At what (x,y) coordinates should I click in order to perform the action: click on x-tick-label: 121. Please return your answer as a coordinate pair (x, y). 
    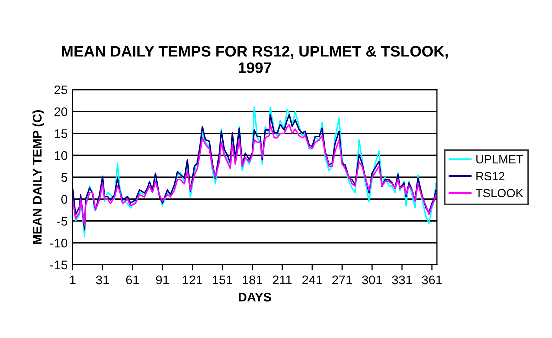
    Looking at the image, I should click on (192, 280).